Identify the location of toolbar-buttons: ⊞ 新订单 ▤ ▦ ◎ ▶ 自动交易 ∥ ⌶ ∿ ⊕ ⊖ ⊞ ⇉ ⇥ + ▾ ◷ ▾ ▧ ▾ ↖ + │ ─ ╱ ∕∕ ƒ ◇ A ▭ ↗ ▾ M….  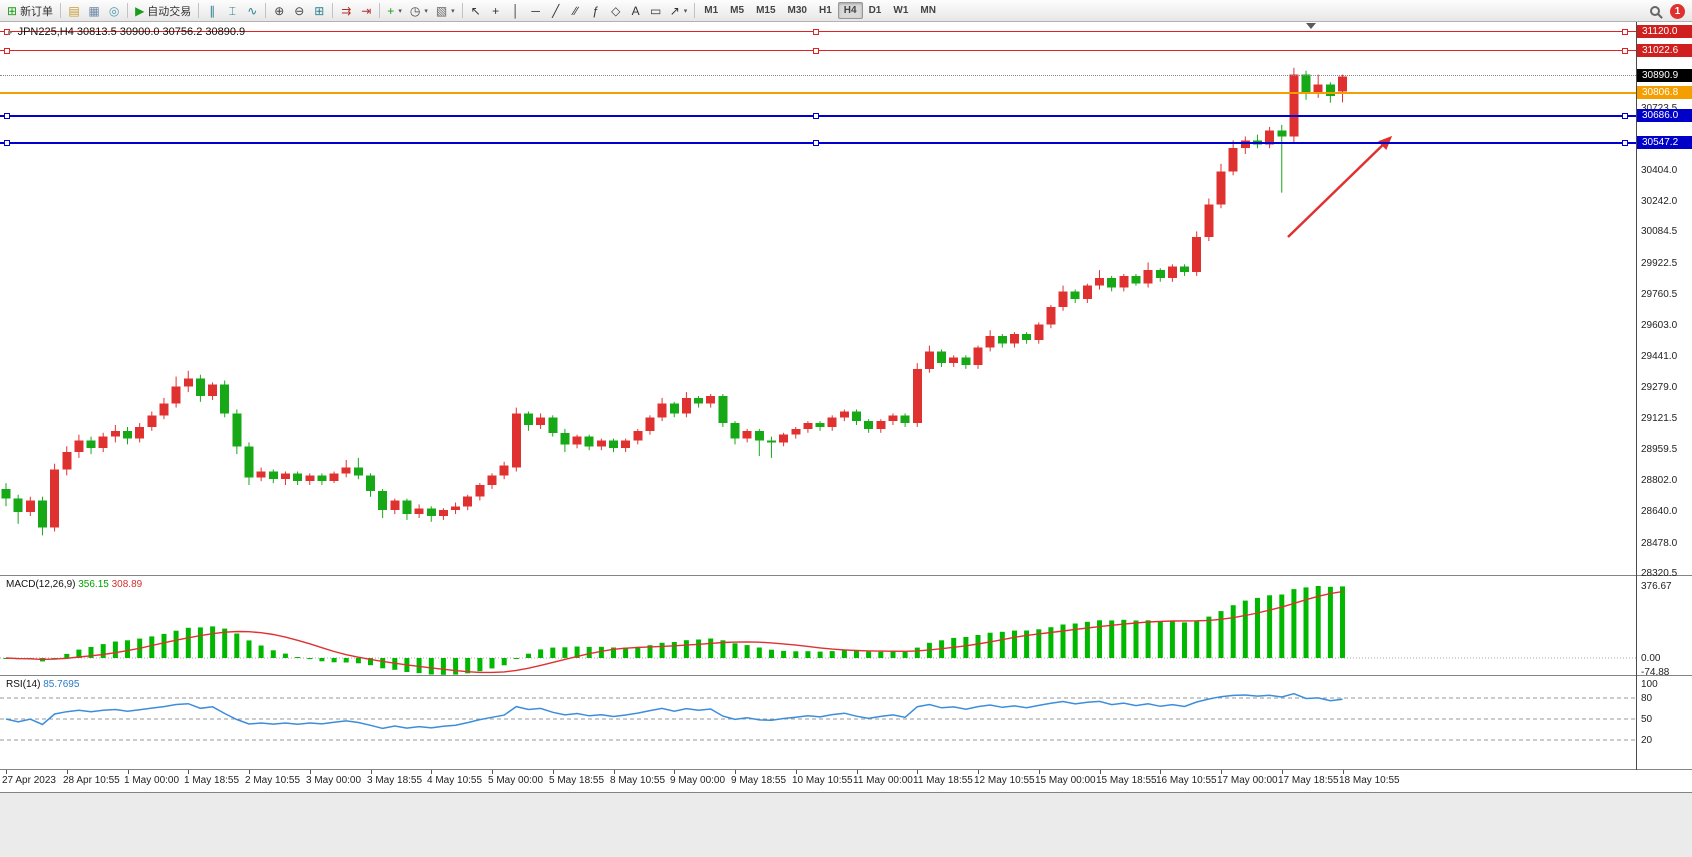
(472, 11).